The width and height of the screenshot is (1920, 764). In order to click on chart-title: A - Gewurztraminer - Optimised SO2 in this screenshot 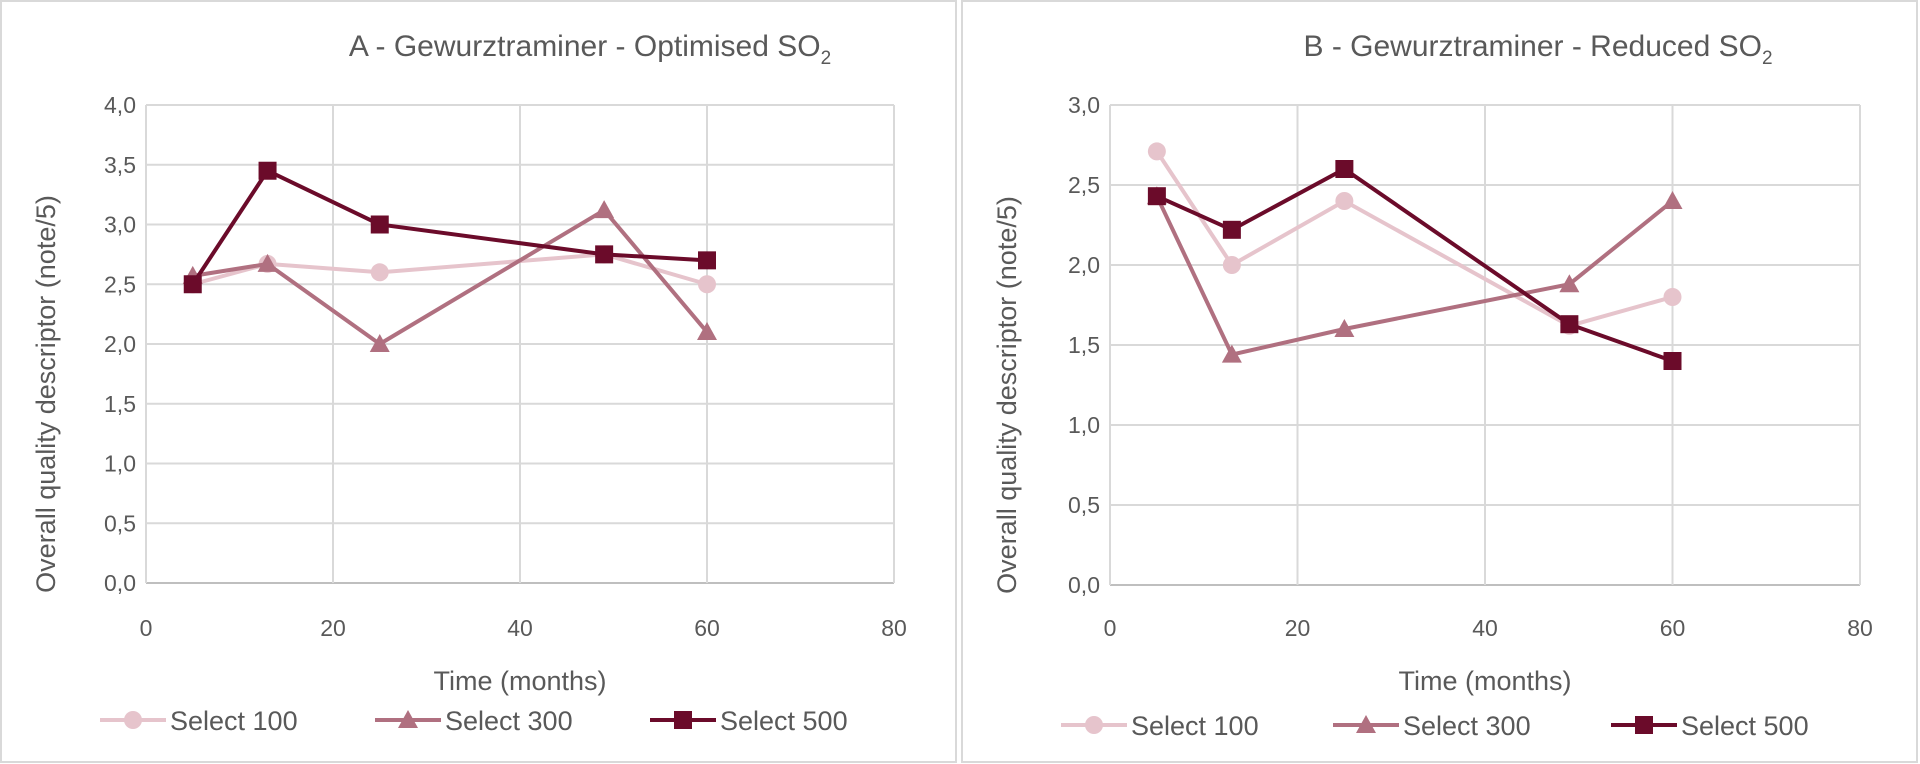, I will do `click(590, 49)`.